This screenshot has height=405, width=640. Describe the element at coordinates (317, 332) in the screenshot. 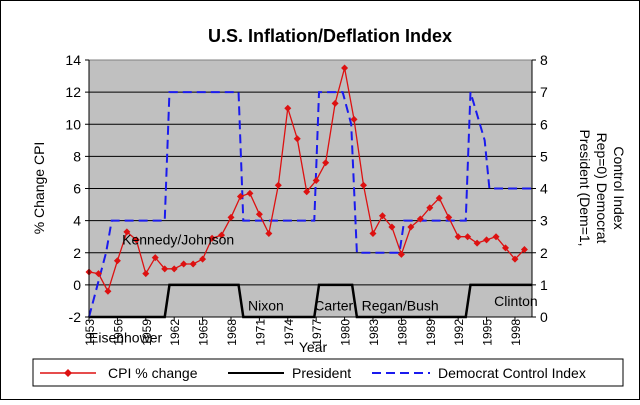

I see `x-tick-label: 1977` at that location.